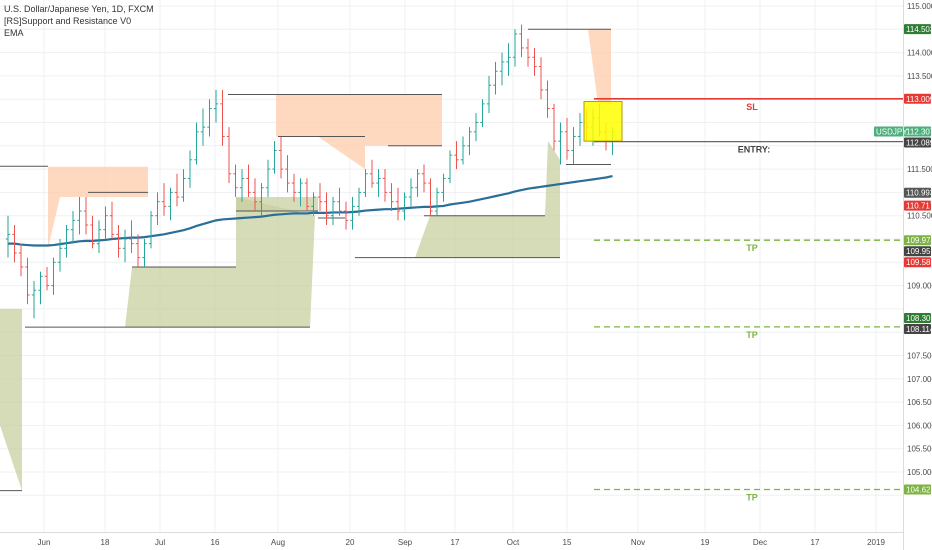 The height and width of the screenshot is (550, 932). Describe the element at coordinates (919, 449) in the screenshot. I see `price-tick-label: 105.500` at that location.